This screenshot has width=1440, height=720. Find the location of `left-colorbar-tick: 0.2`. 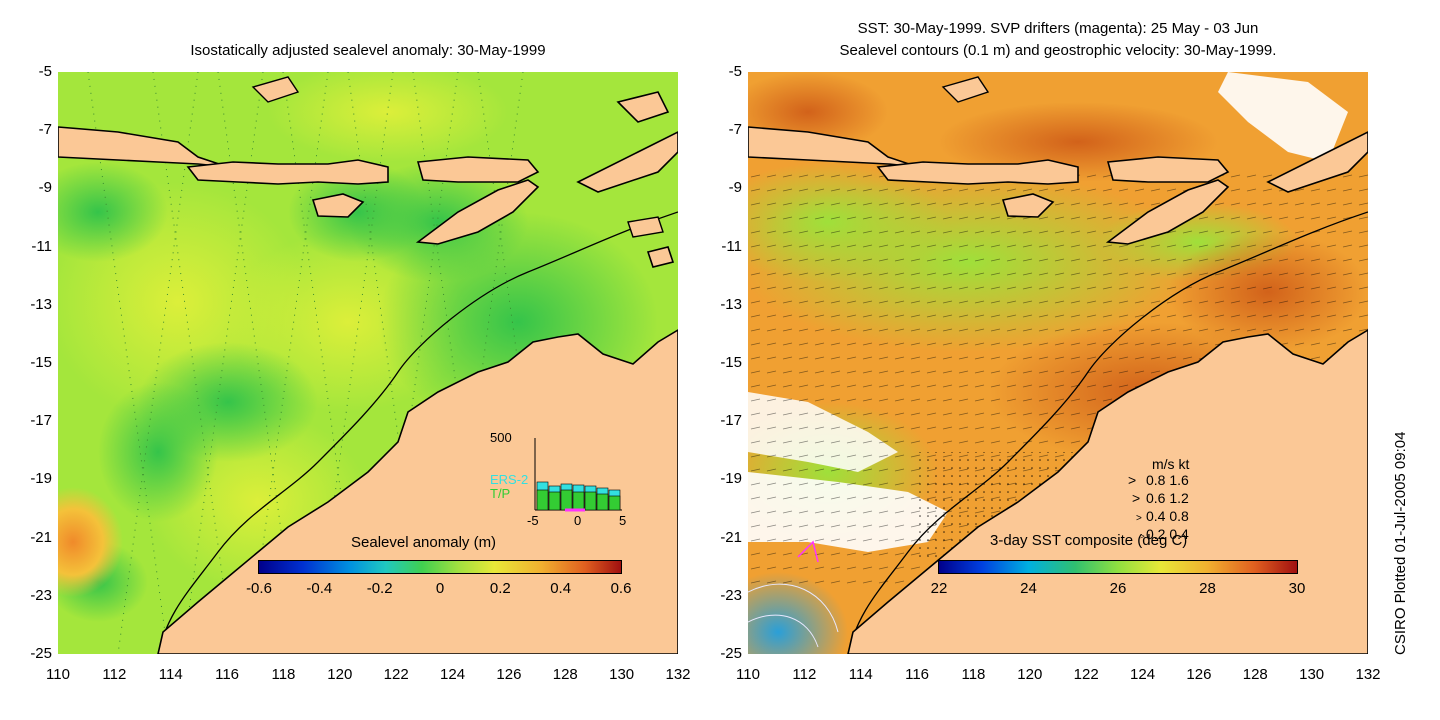

left-colorbar-tick: 0.2 is located at coordinates (500, 588).